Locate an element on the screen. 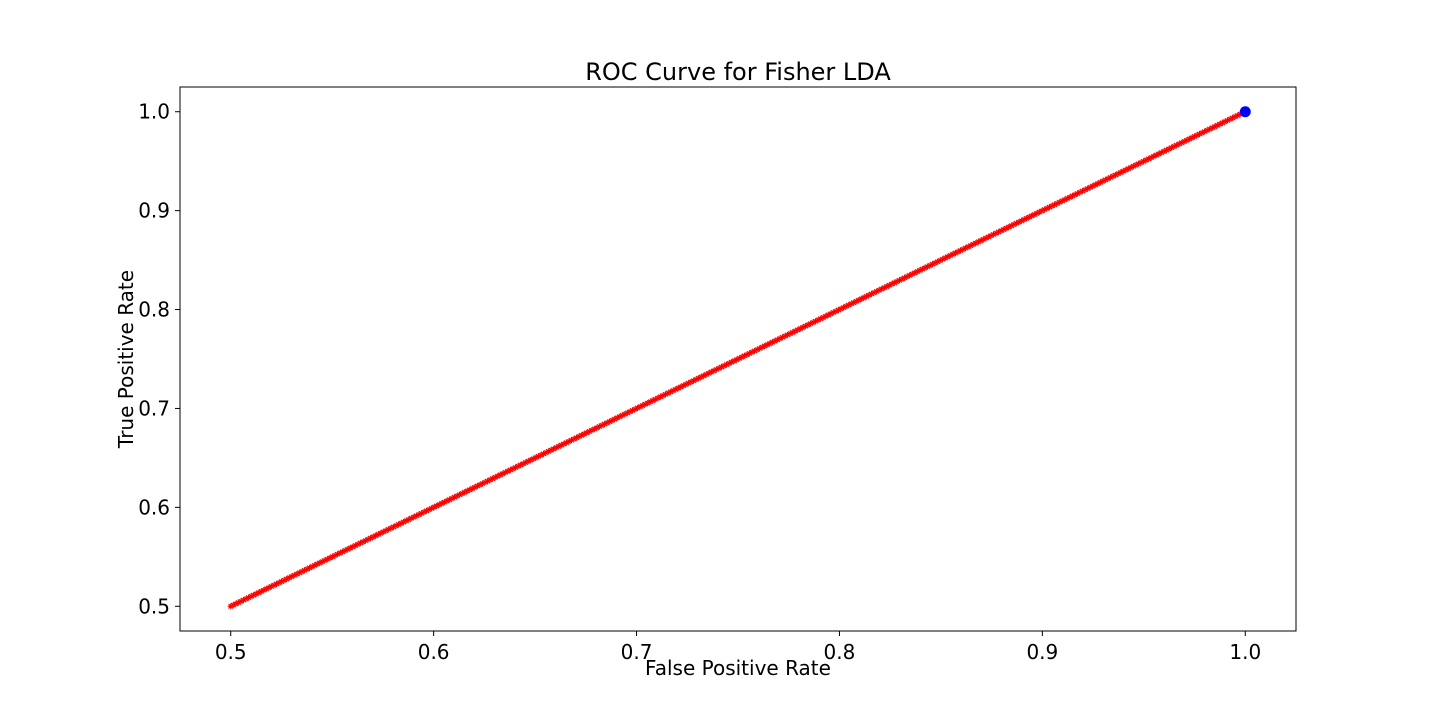 This screenshot has width=1440, height=724. x-tick-label: 0.9 is located at coordinates (1042, 652).